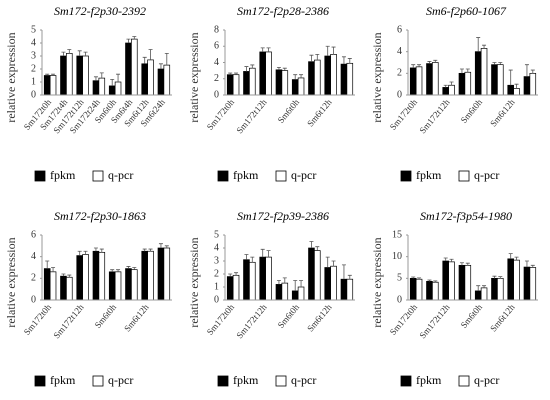 This screenshot has height=400, width=550. Describe the element at coordinates (33, 256) in the screenshot. I see `y-tick-label: 4` at that location.